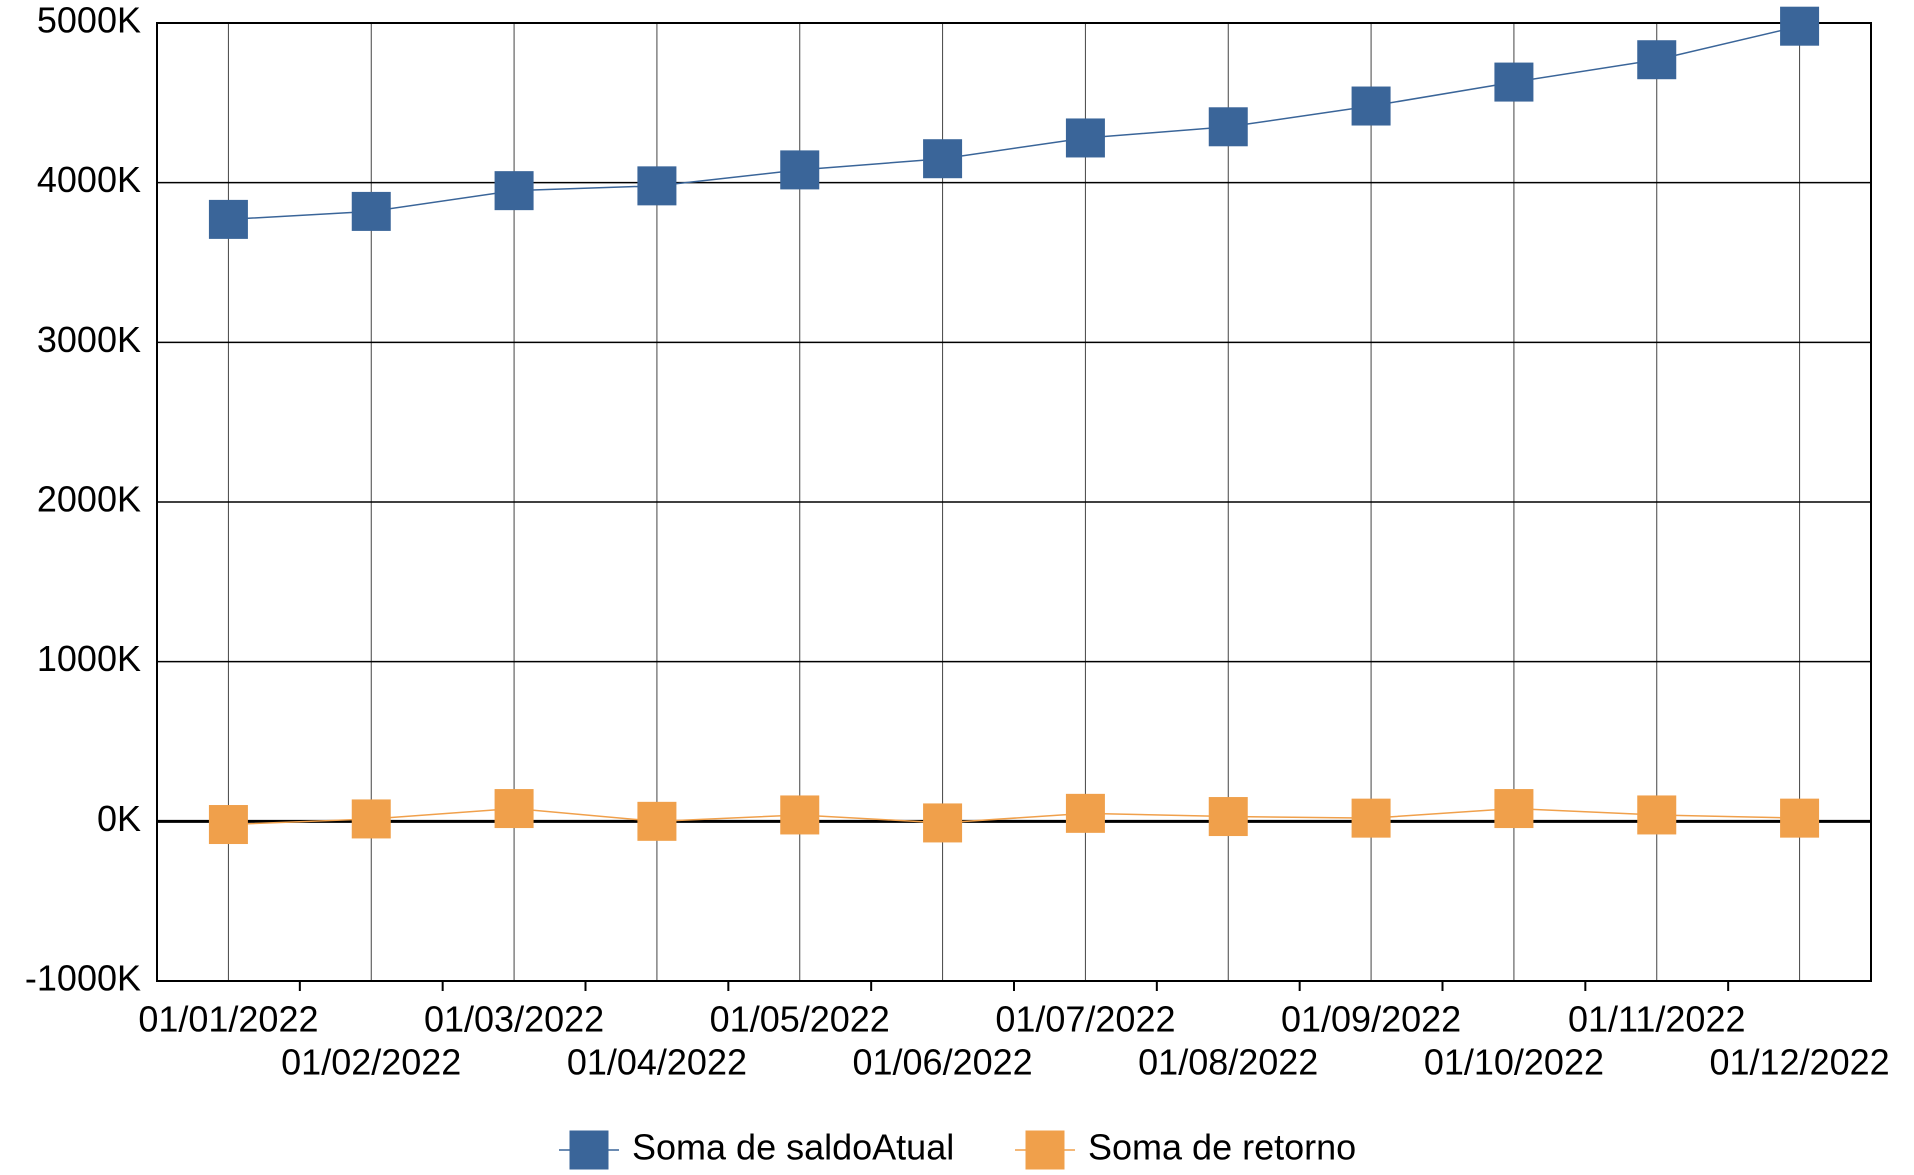 Image resolution: width=1914 pixels, height=1175 pixels. Describe the element at coordinates (1222, 1147) in the screenshot. I see `legend-label: Soma de retorno` at that location.